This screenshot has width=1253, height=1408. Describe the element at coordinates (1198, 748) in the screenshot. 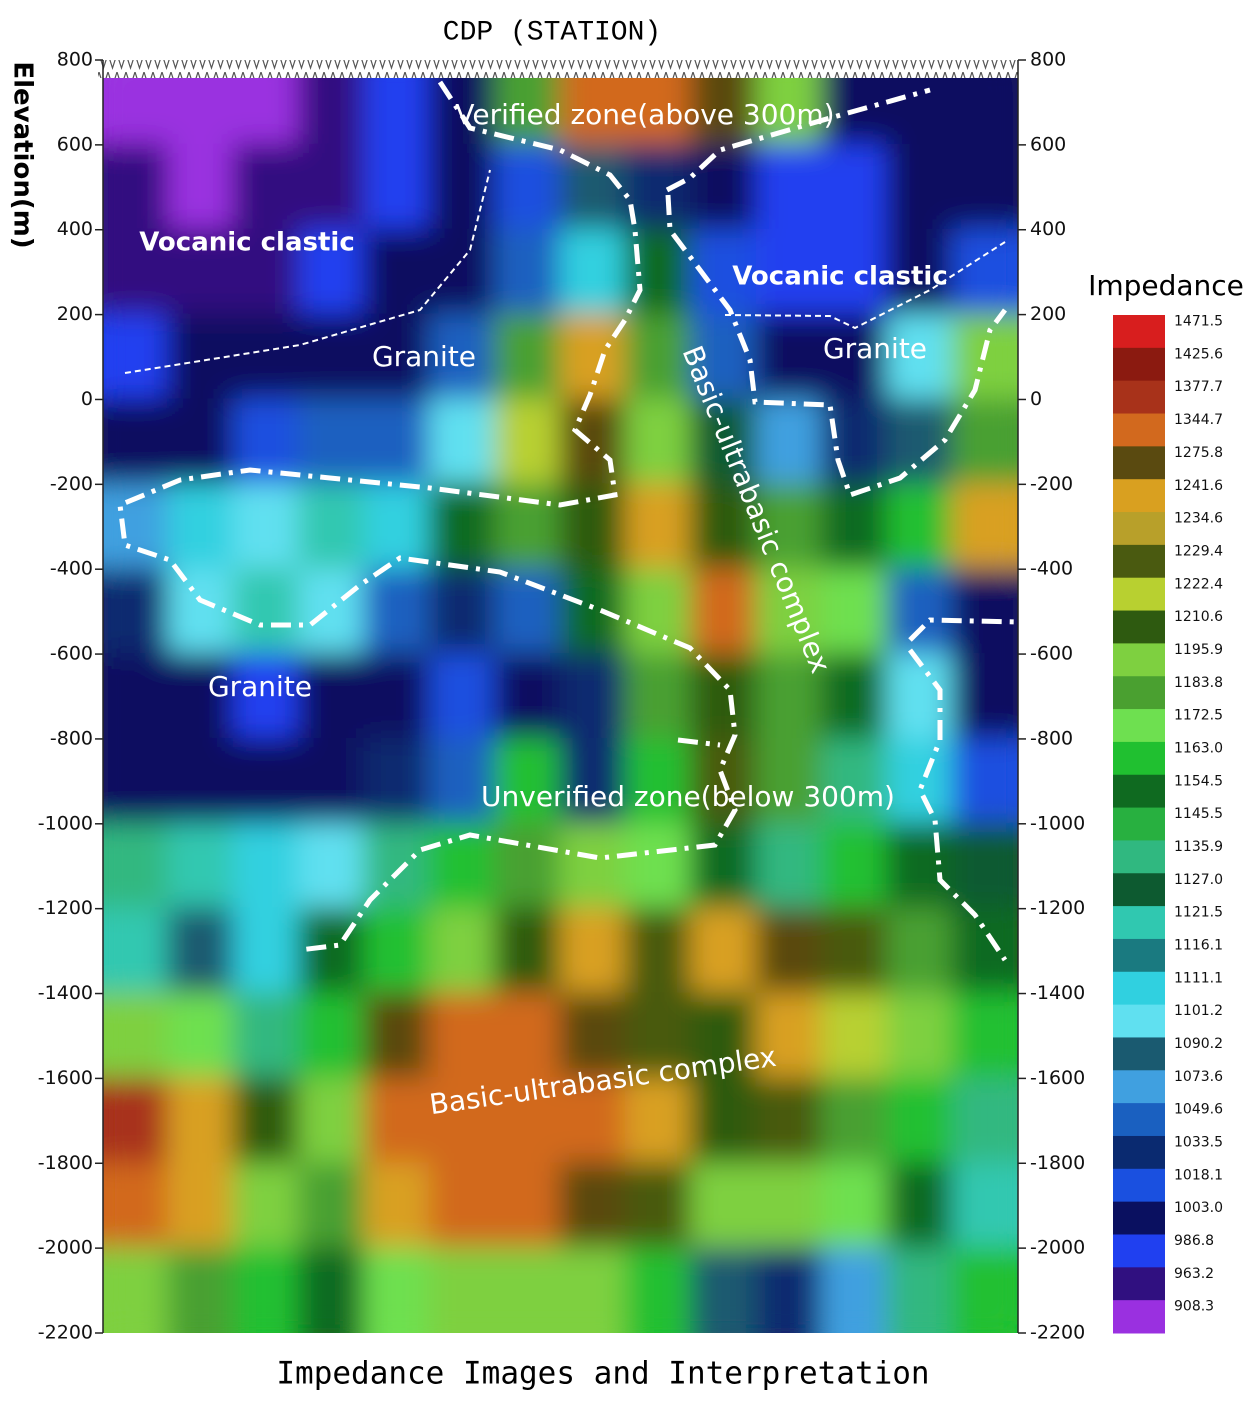

I see `colorbar-label: 1163.0` at that location.